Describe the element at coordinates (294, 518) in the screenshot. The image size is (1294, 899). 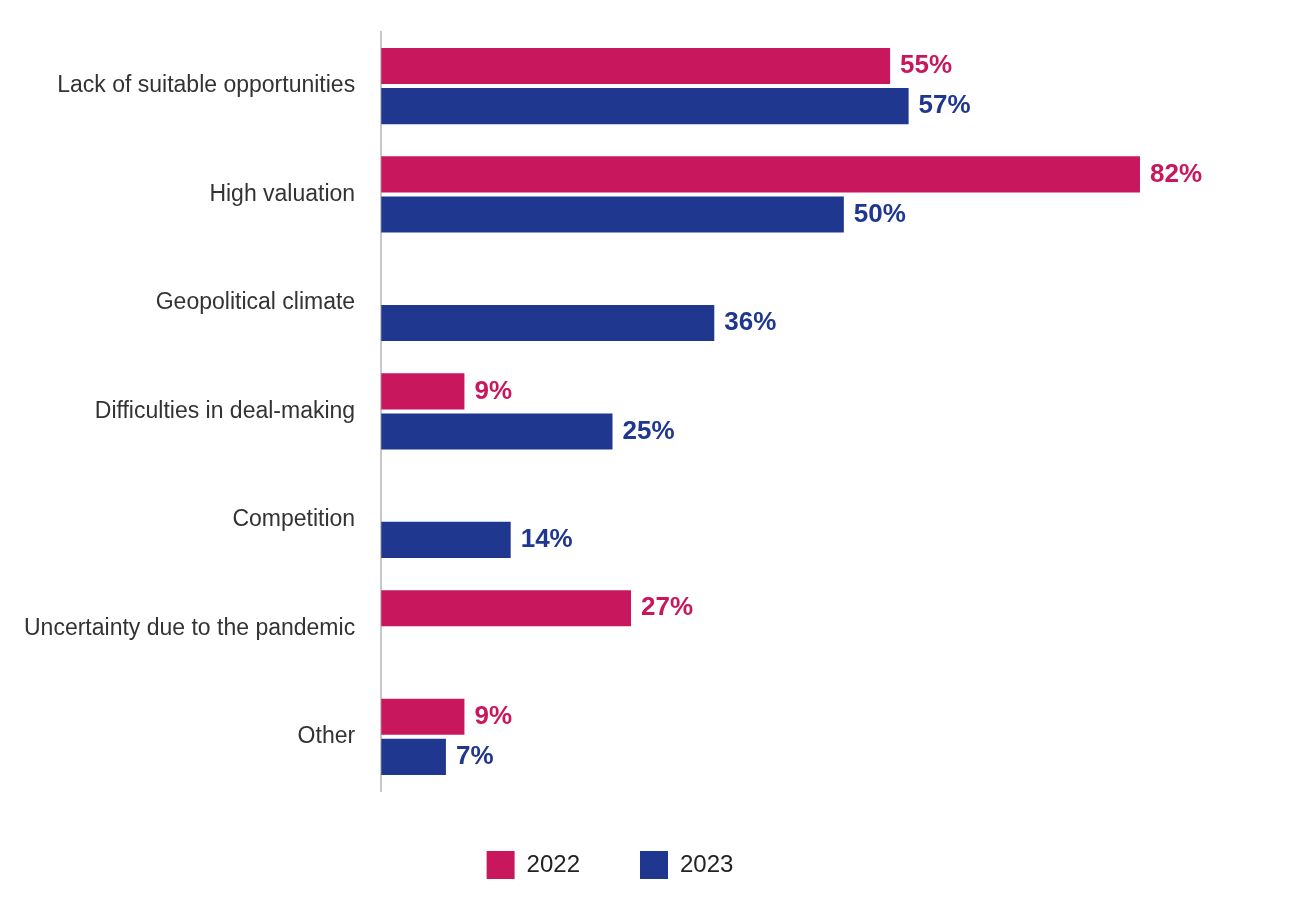
I see `y-tick-label: Competition` at that location.